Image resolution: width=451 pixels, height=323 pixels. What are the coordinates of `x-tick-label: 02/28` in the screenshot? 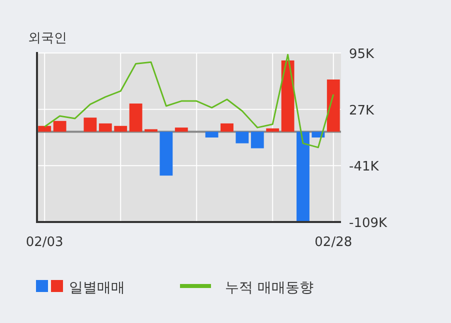 It's located at (333, 242).